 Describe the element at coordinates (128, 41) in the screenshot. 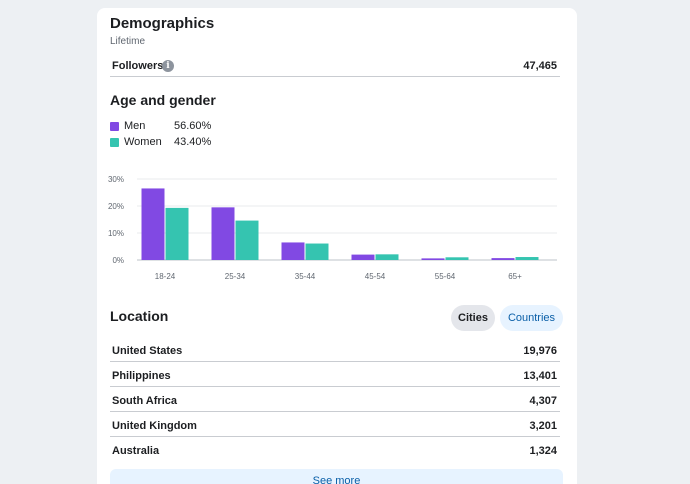

I see `time-range-label: Lifetime` at that location.